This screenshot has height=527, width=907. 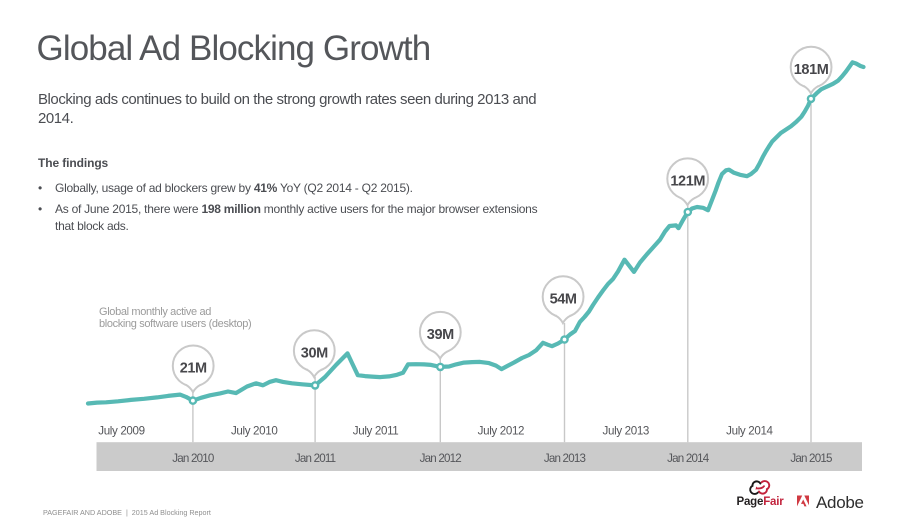 What do you see at coordinates (376, 431) in the screenshot?
I see `svg-text: July 2011` at bounding box center [376, 431].